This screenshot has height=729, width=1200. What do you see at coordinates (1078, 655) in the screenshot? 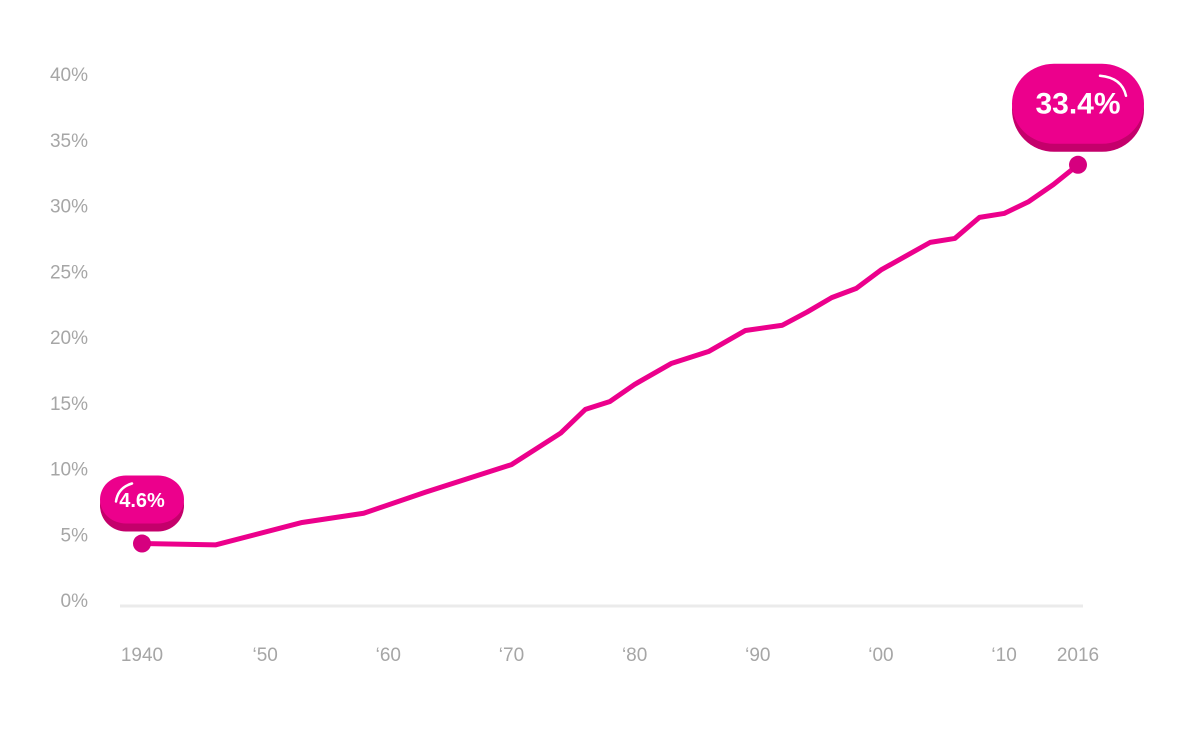
I see `x-tick-label: 2016` at bounding box center [1078, 655].